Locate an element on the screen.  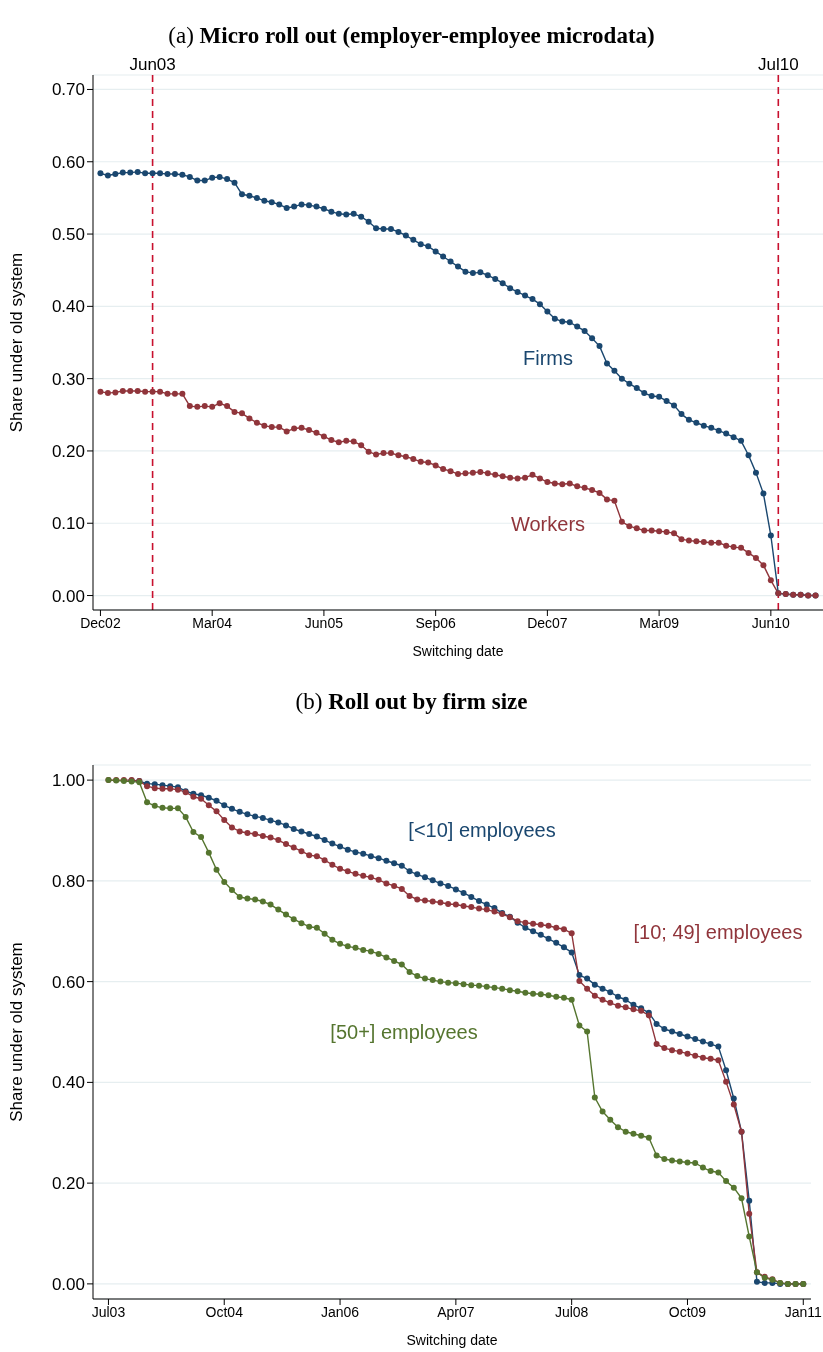
x-tick-label: Oct09 is located at coordinates (687, 1311).